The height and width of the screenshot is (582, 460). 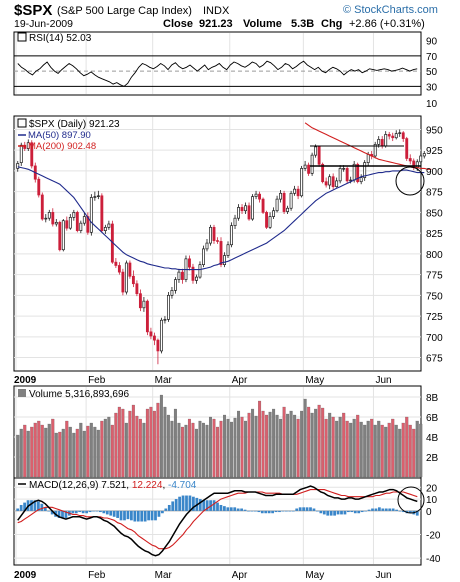 I want to click on rsi-y-tick: 50, so click(x=432, y=72).